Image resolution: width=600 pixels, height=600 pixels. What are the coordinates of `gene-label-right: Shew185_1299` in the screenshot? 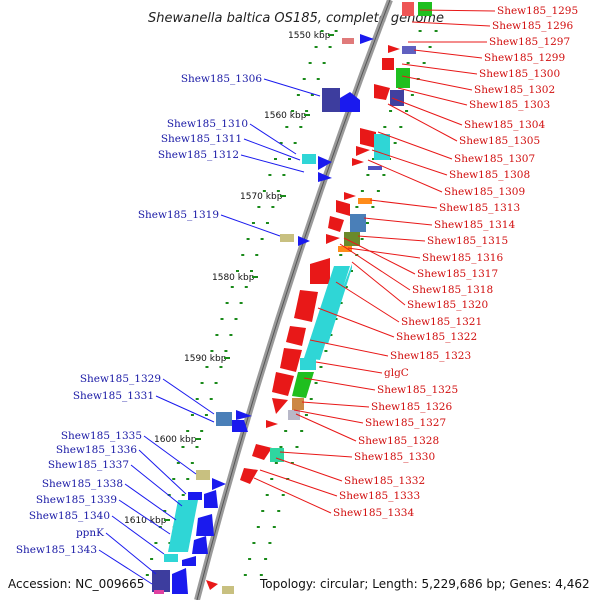 It's located at (524, 58).